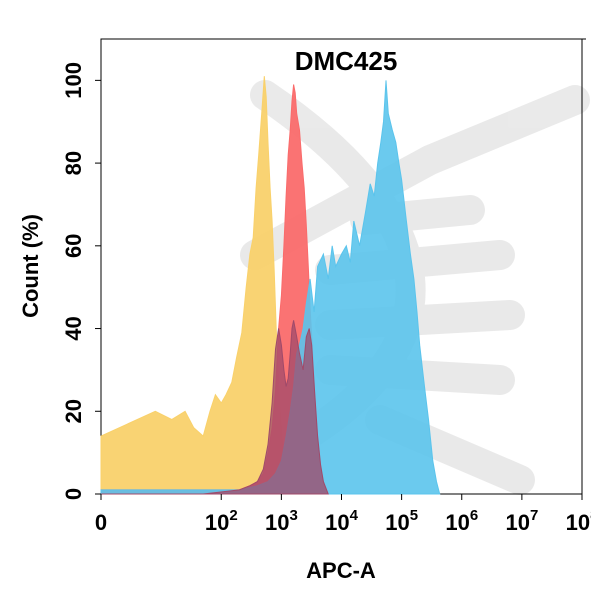 This screenshot has width=591, height=593. Describe the element at coordinates (401, 521) in the screenshot. I see `x-tick-label: 10⁵` at that location.